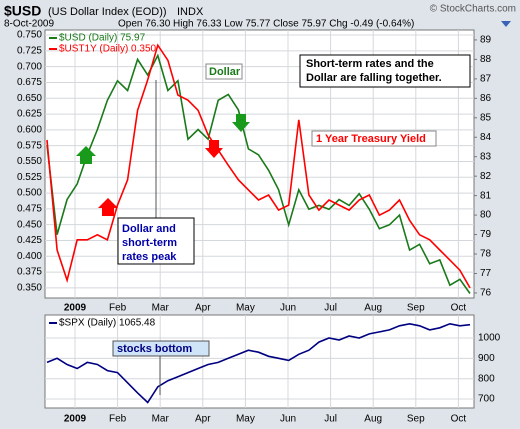 Image resolution: width=520 pixels, height=429 pixels. I want to click on subtitle: (US Dollar Index (EOD)), so click(107, 12).